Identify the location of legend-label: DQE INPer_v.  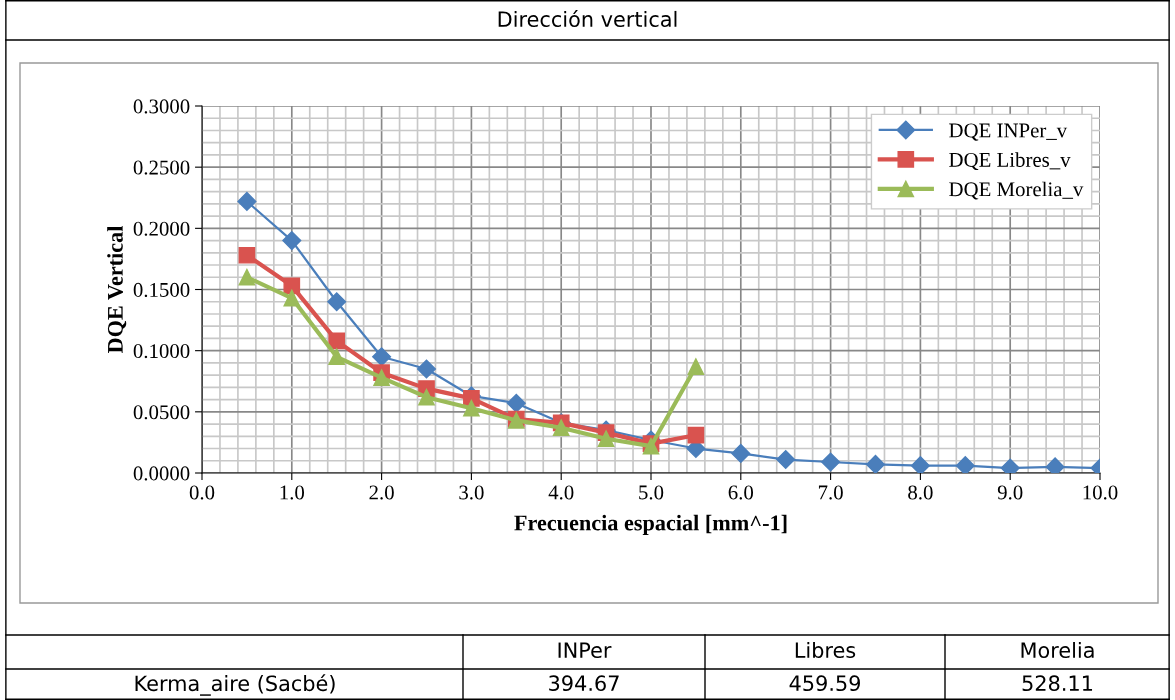
(1008, 132).